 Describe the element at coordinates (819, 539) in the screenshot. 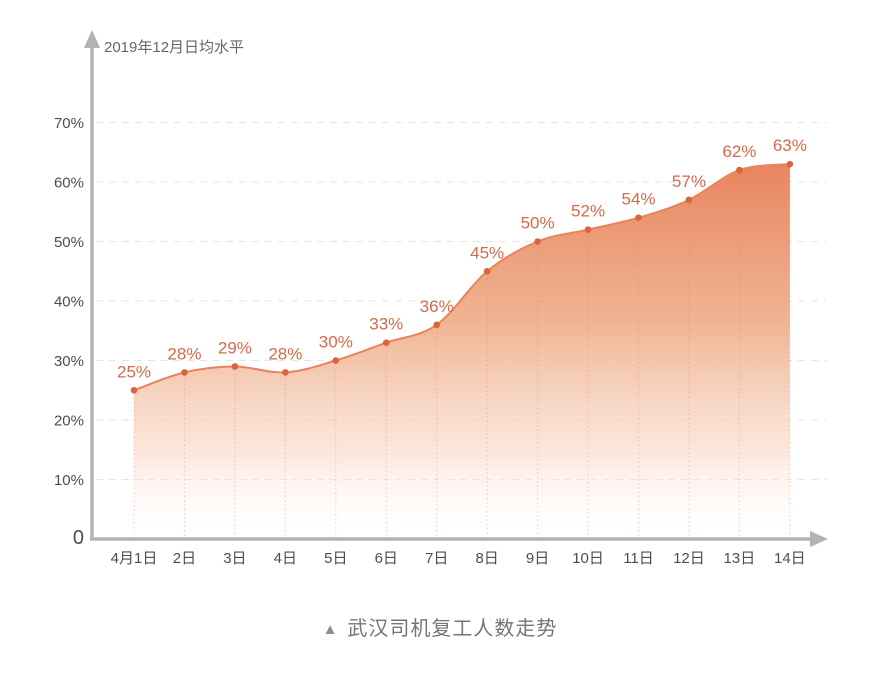

I see `x-axis-arrow-icon` at that location.